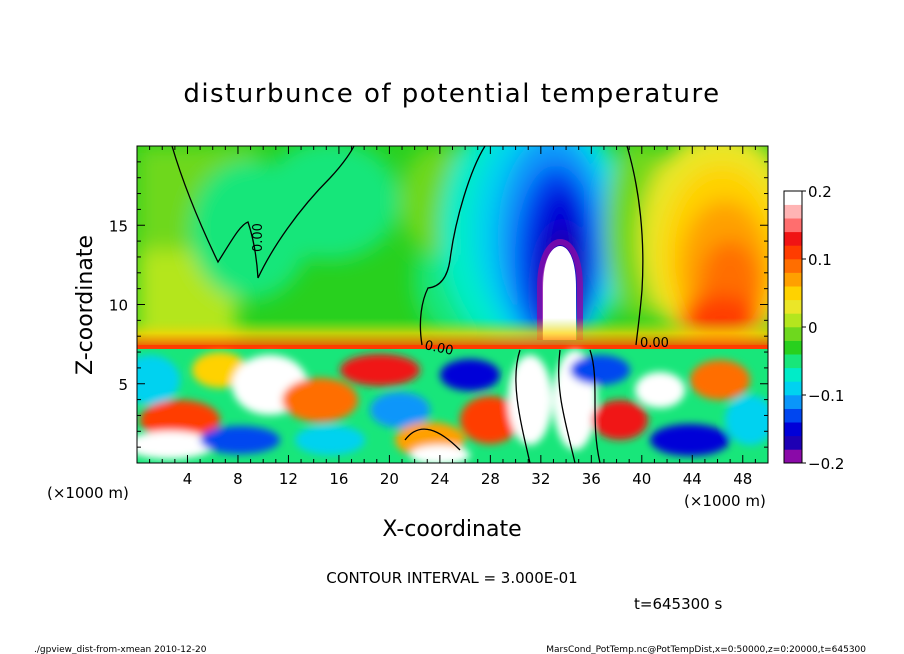 The height and width of the screenshot is (654, 904). Describe the element at coordinates (502, 406) in the screenshot. I see `contour-line-lower` at that location.